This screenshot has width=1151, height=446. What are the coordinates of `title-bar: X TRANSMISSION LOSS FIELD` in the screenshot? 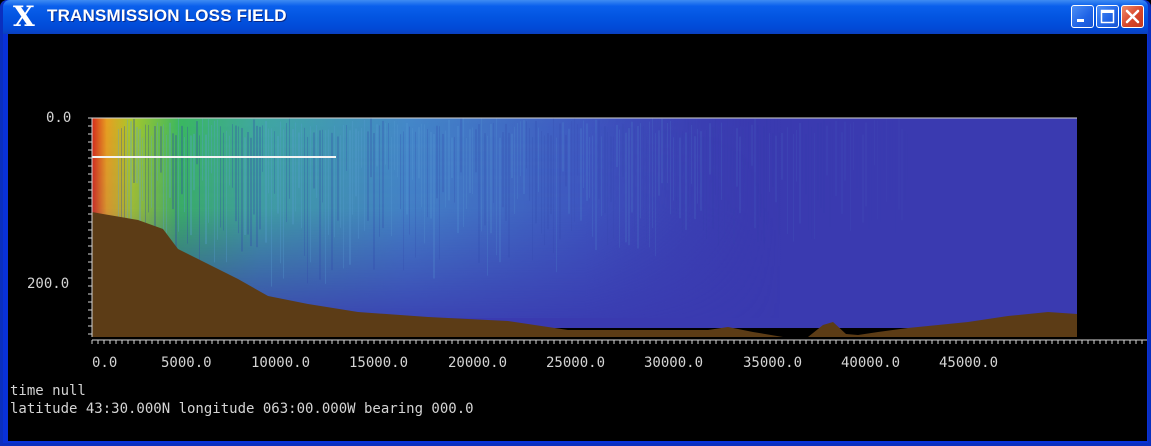 It's located at (575, 17).